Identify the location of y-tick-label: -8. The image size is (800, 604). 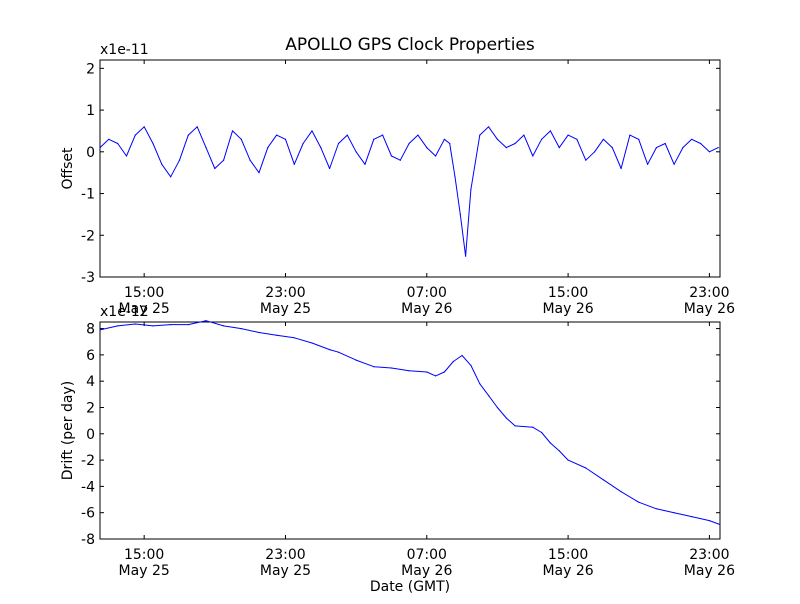
(88, 540).